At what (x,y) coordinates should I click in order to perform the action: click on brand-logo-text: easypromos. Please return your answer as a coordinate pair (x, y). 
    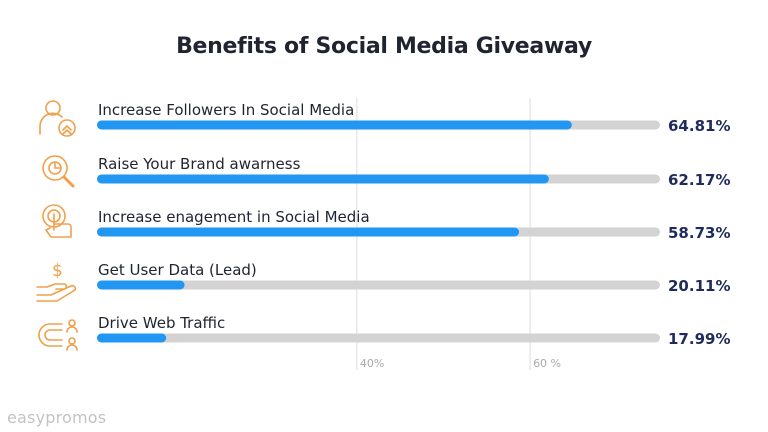
    Looking at the image, I should click on (57, 417).